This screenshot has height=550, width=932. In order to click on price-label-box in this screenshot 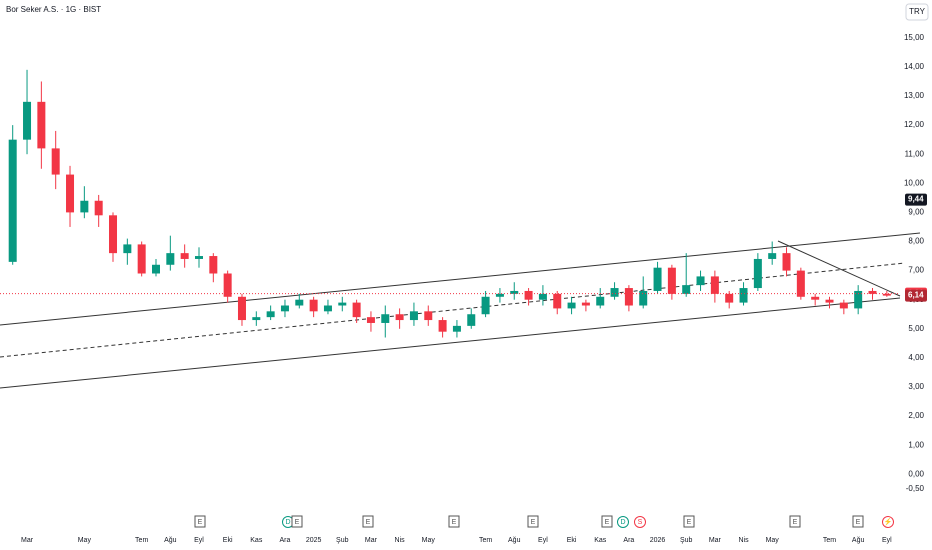, I will do `click(916, 295)`.